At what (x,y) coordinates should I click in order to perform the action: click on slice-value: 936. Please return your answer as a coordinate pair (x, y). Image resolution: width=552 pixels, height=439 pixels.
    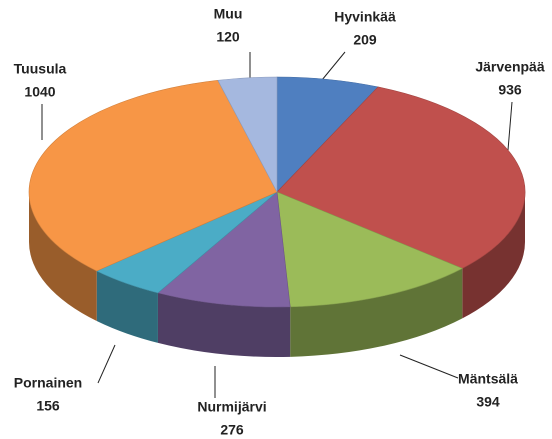
    Looking at the image, I should click on (510, 90).